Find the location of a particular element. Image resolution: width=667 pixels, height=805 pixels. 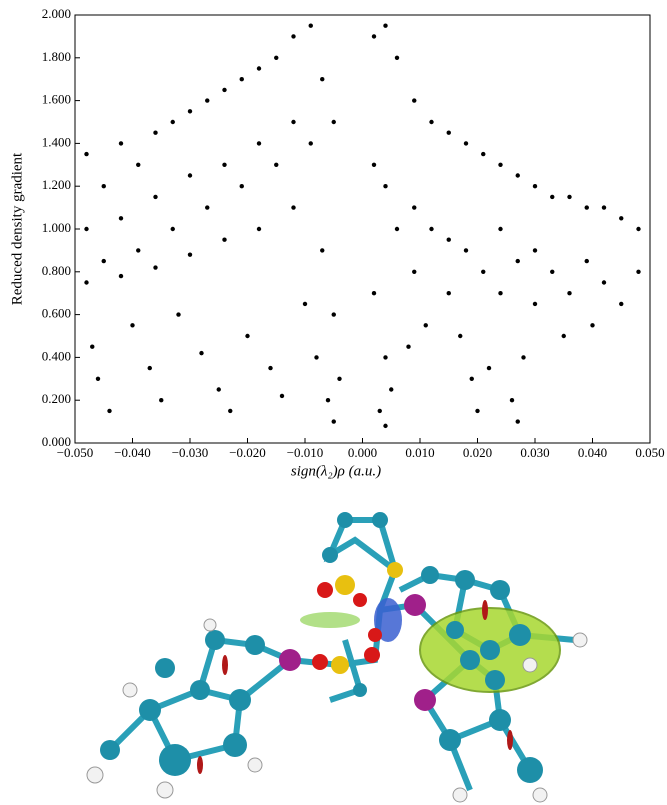

y-tick-label: 0.000 is located at coordinates (56, 441).